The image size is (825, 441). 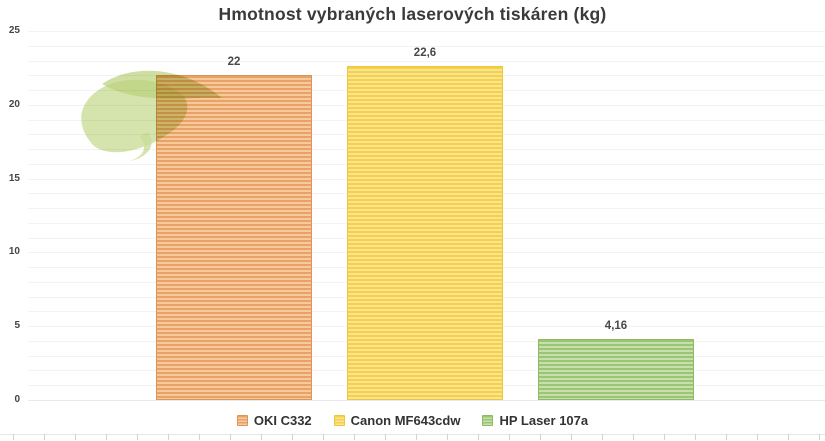 What do you see at coordinates (14, 178) in the screenshot?
I see `y-axis-tick-label: 15` at bounding box center [14, 178].